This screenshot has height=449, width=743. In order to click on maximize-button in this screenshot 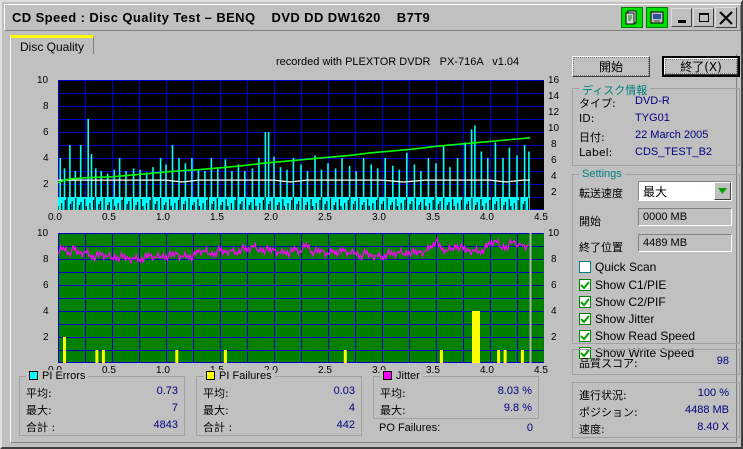, I will do `click(703, 17)`.